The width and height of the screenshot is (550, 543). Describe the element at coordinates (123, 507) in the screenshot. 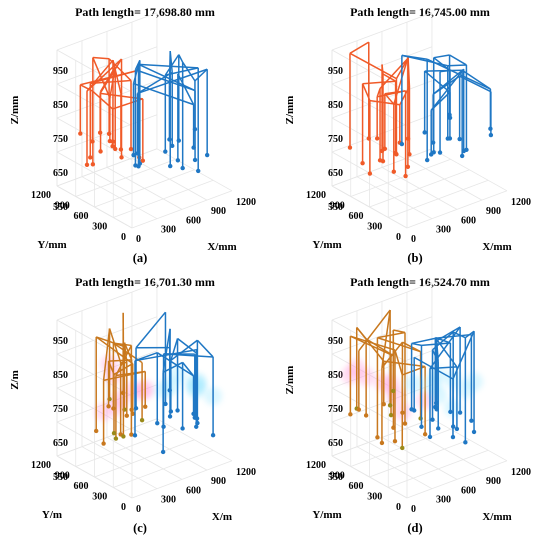

I see `y-tick-label: 0` at that location.